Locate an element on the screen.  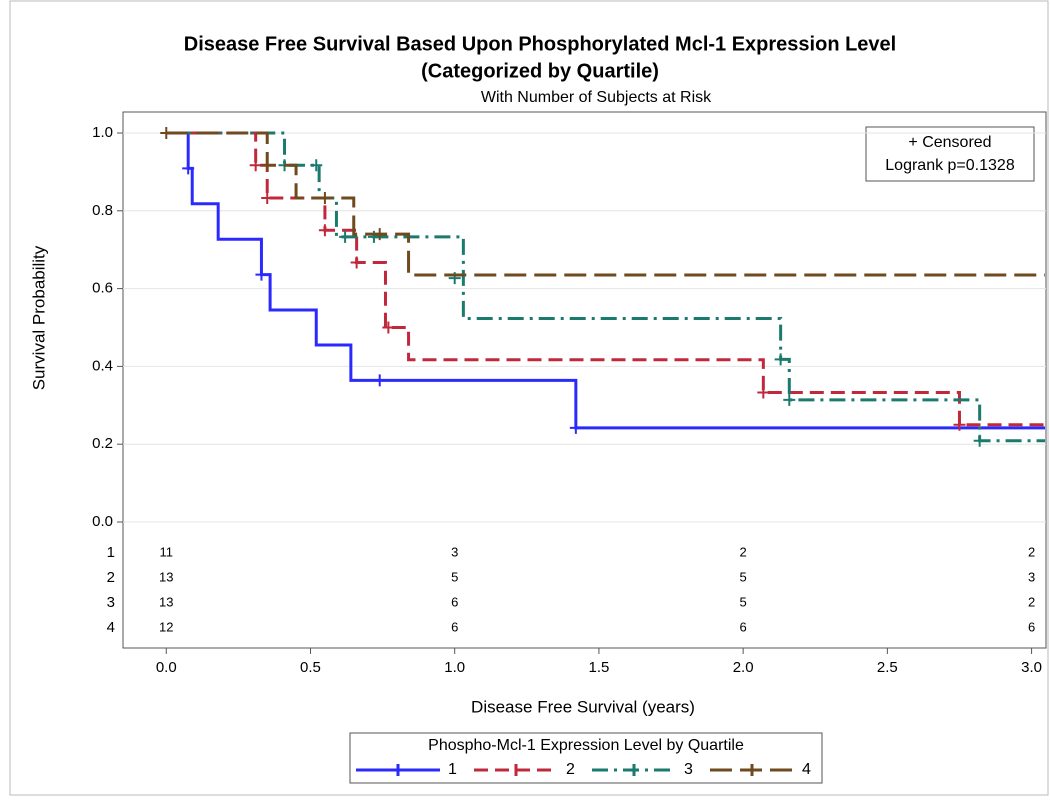
legend-box is located at coordinates (586, 758).